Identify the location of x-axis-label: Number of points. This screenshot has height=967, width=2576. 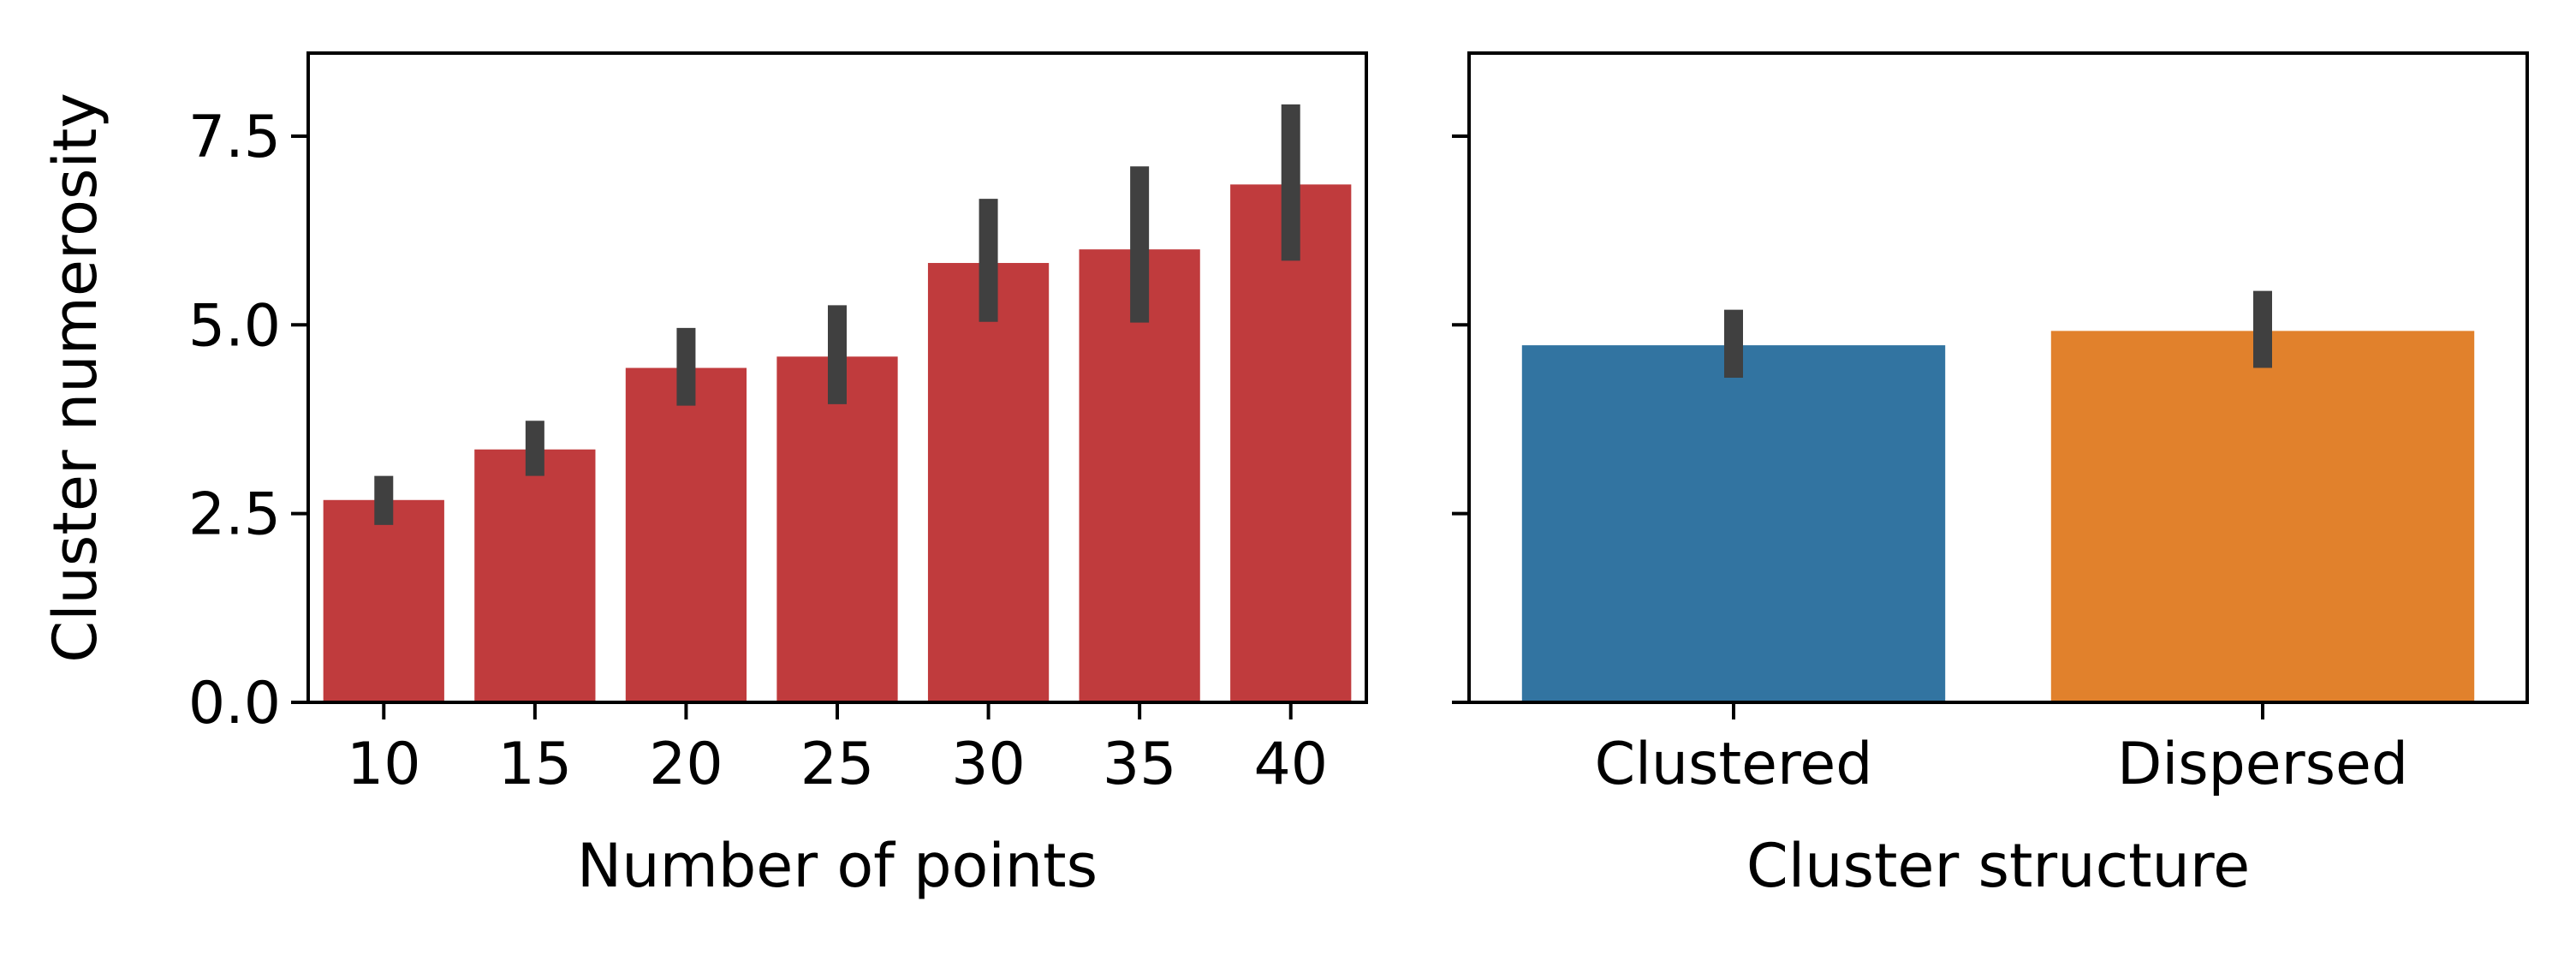
(838, 866).